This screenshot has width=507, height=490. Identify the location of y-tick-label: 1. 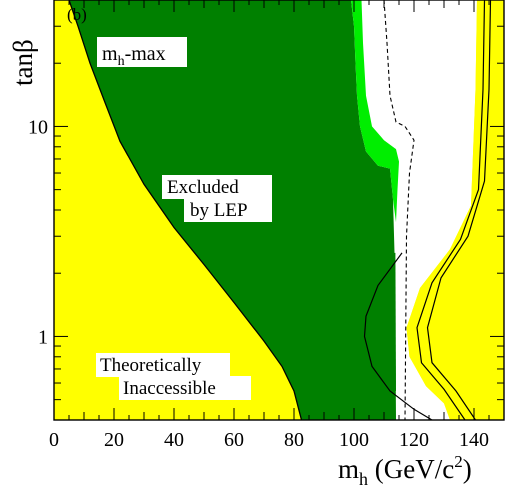
(43, 337).